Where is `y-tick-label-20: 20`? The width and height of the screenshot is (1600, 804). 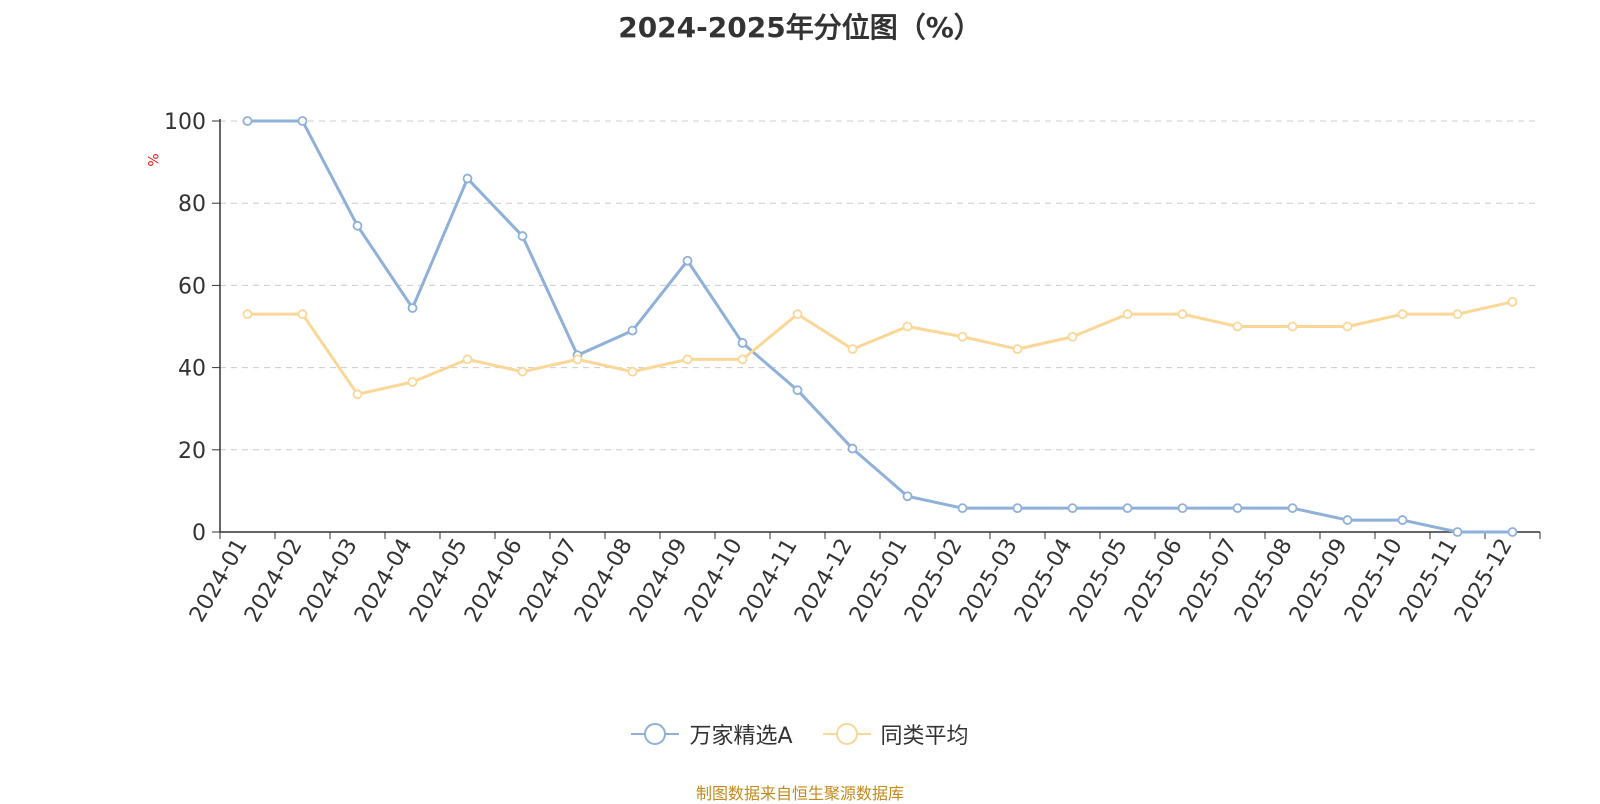 y-tick-label-20: 20 is located at coordinates (192, 451).